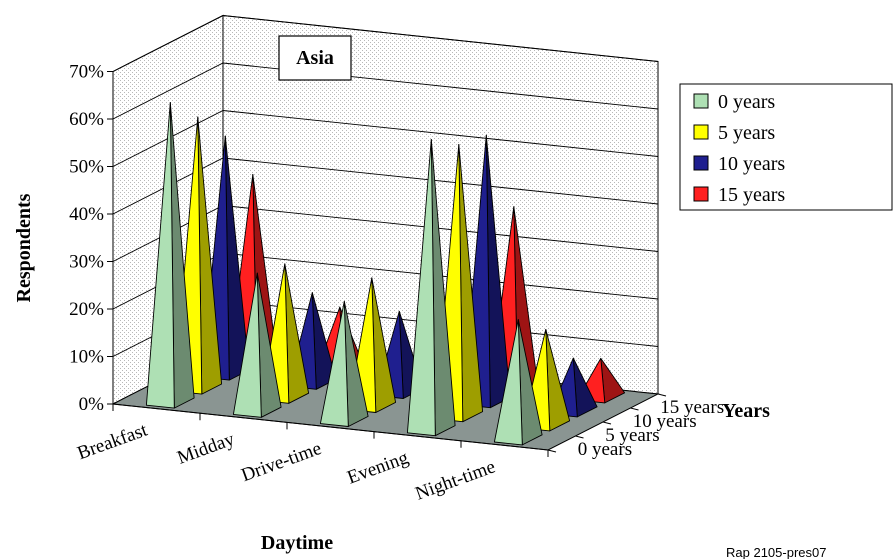 This screenshot has height=559, width=894. What do you see at coordinates (113, 441) in the screenshot?
I see `x-tick-label: Breakfast` at bounding box center [113, 441].